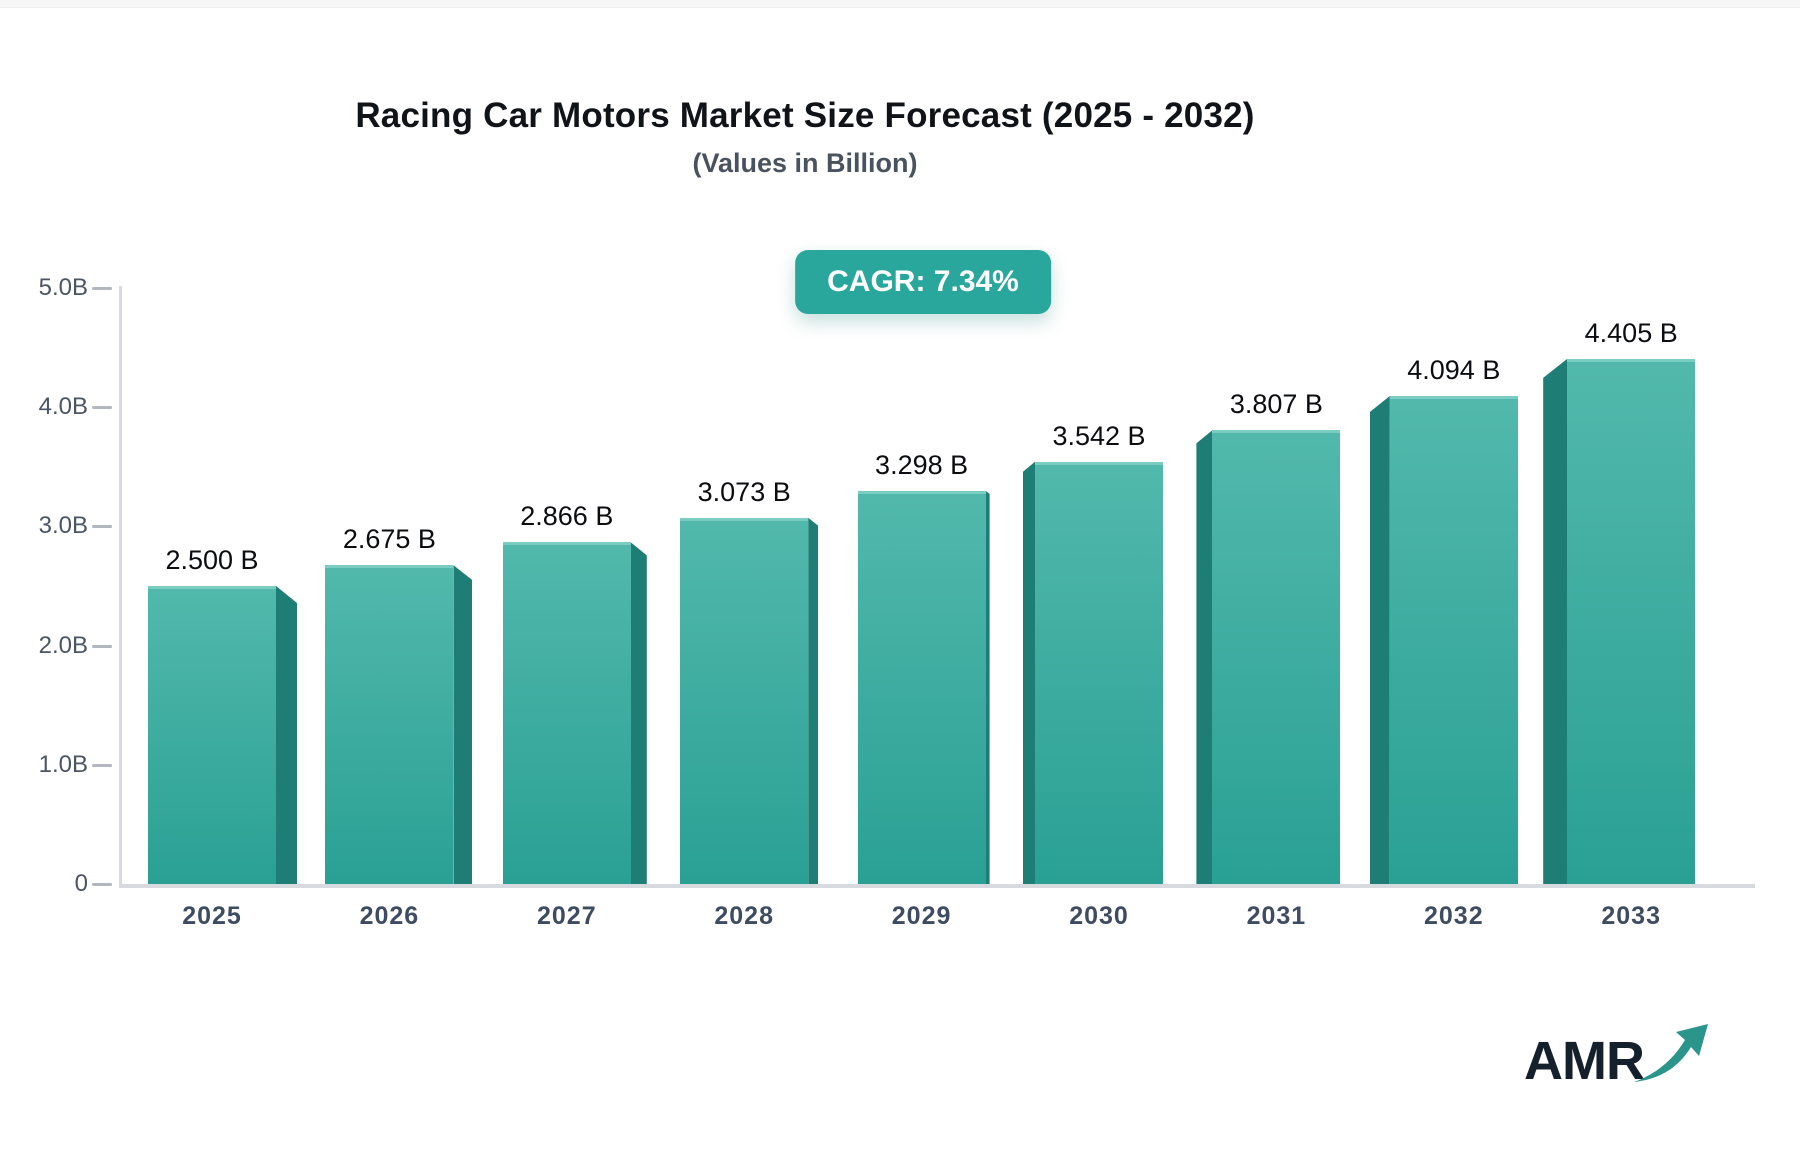  I want to click on y-tick-label: 0, so click(81, 883).